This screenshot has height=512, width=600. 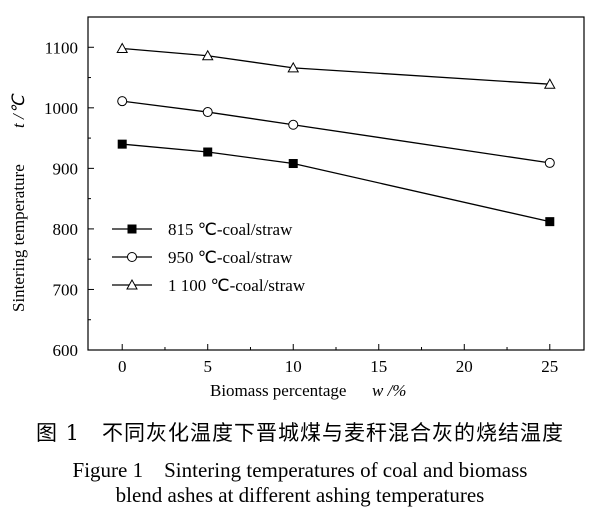 I want to click on legend-label-0: 815 ℃-coal/straw, so click(x=230, y=229).